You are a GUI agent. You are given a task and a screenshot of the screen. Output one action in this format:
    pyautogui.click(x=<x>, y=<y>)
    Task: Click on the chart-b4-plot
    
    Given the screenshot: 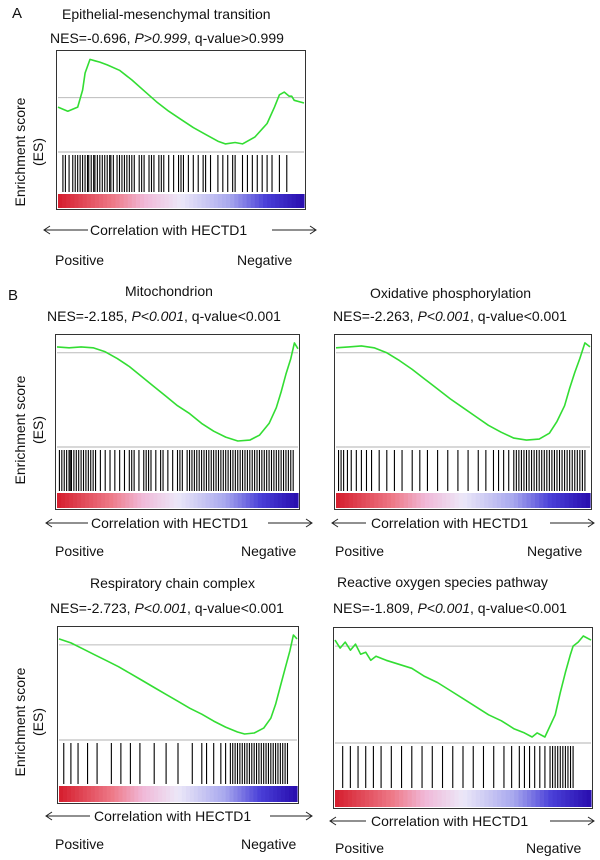 What is the action you would take?
    pyautogui.click(x=463, y=718)
    